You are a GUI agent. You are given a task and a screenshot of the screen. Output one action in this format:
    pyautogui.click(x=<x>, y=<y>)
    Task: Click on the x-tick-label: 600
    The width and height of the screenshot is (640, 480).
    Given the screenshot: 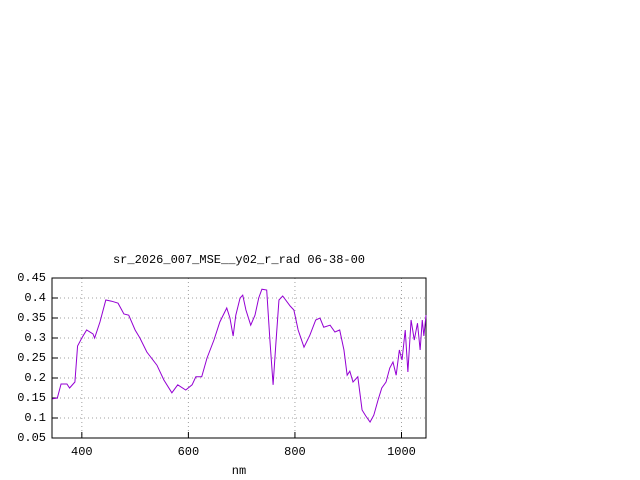 What is the action you would take?
    pyautogui.click(x=189, y=452)
    